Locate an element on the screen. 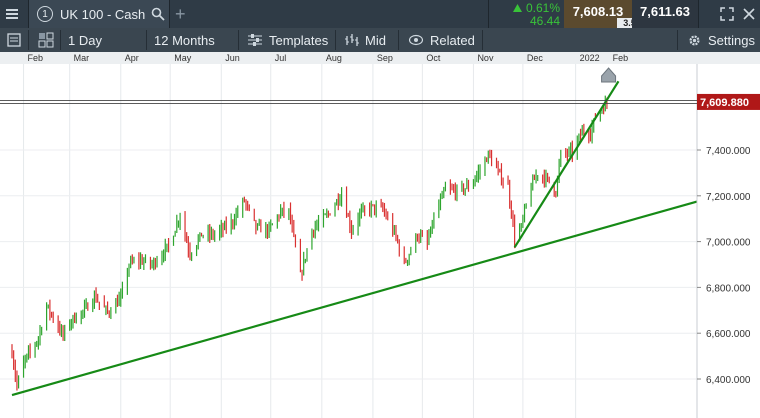 The image size is (760, 418). time-axis: Feb Mar Apr May Jun Jul Aug Sep Oct Nov Dec 2022 Feb is located at coordinates (380, 58).